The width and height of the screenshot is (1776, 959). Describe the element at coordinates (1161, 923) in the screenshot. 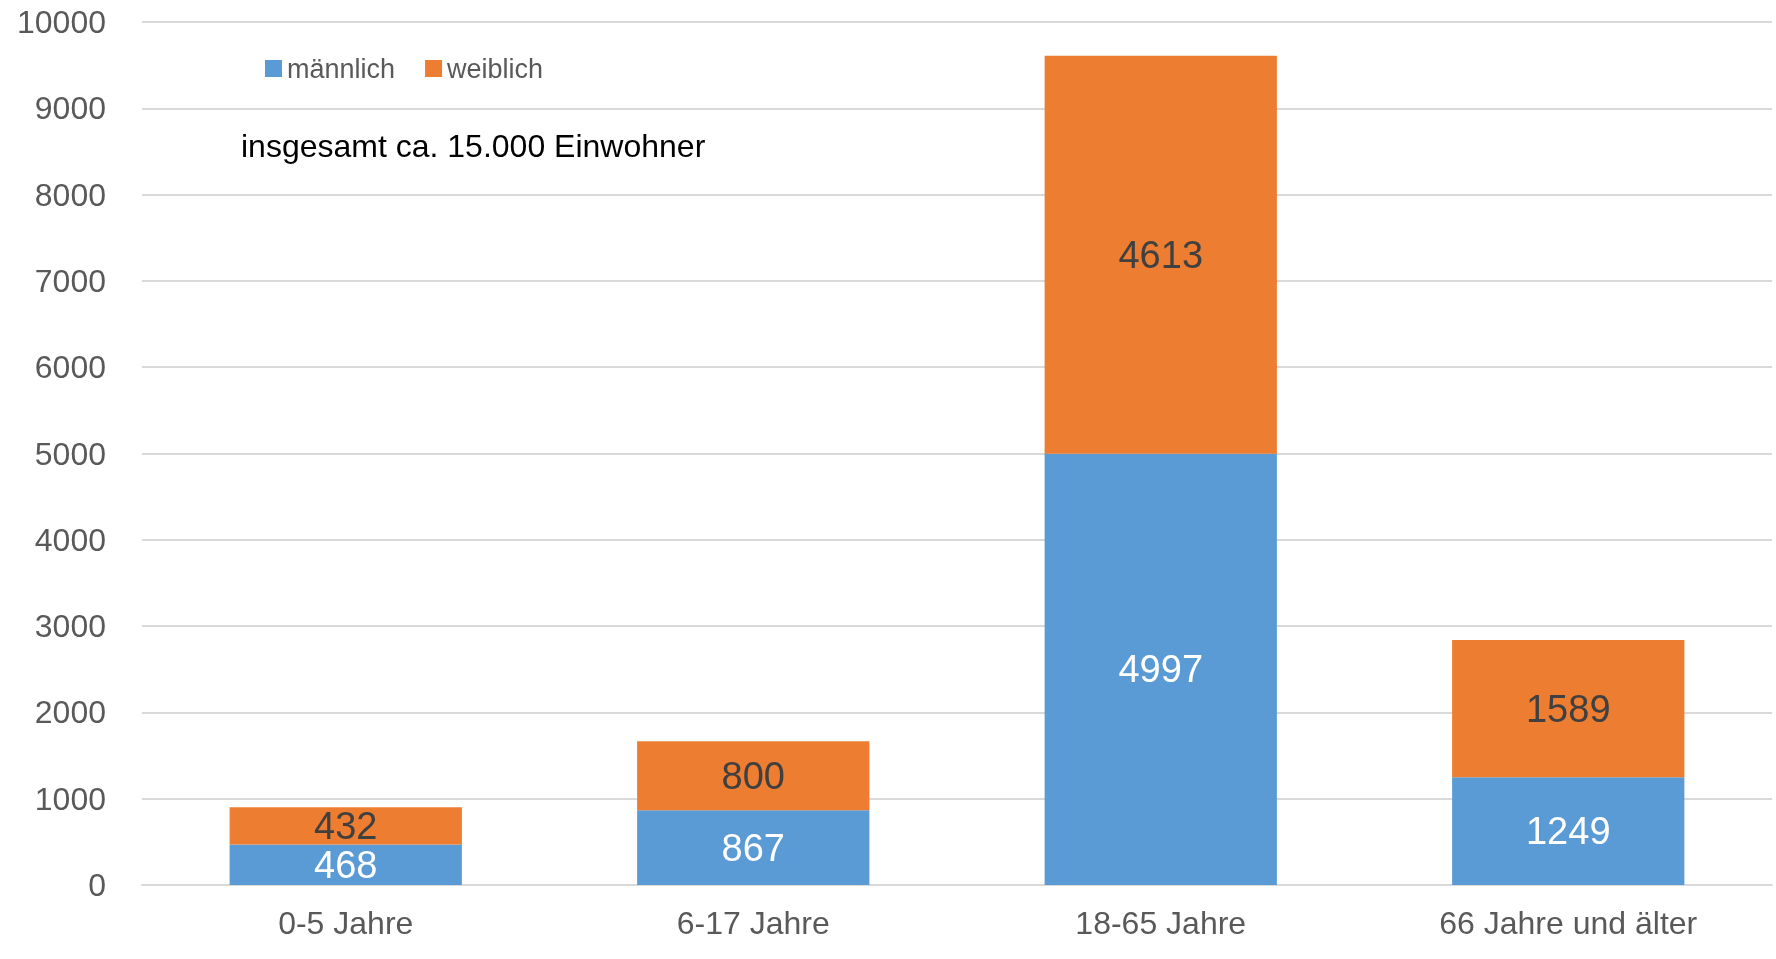

I see `x-tick-label: 18-65 Jahre` at that location.